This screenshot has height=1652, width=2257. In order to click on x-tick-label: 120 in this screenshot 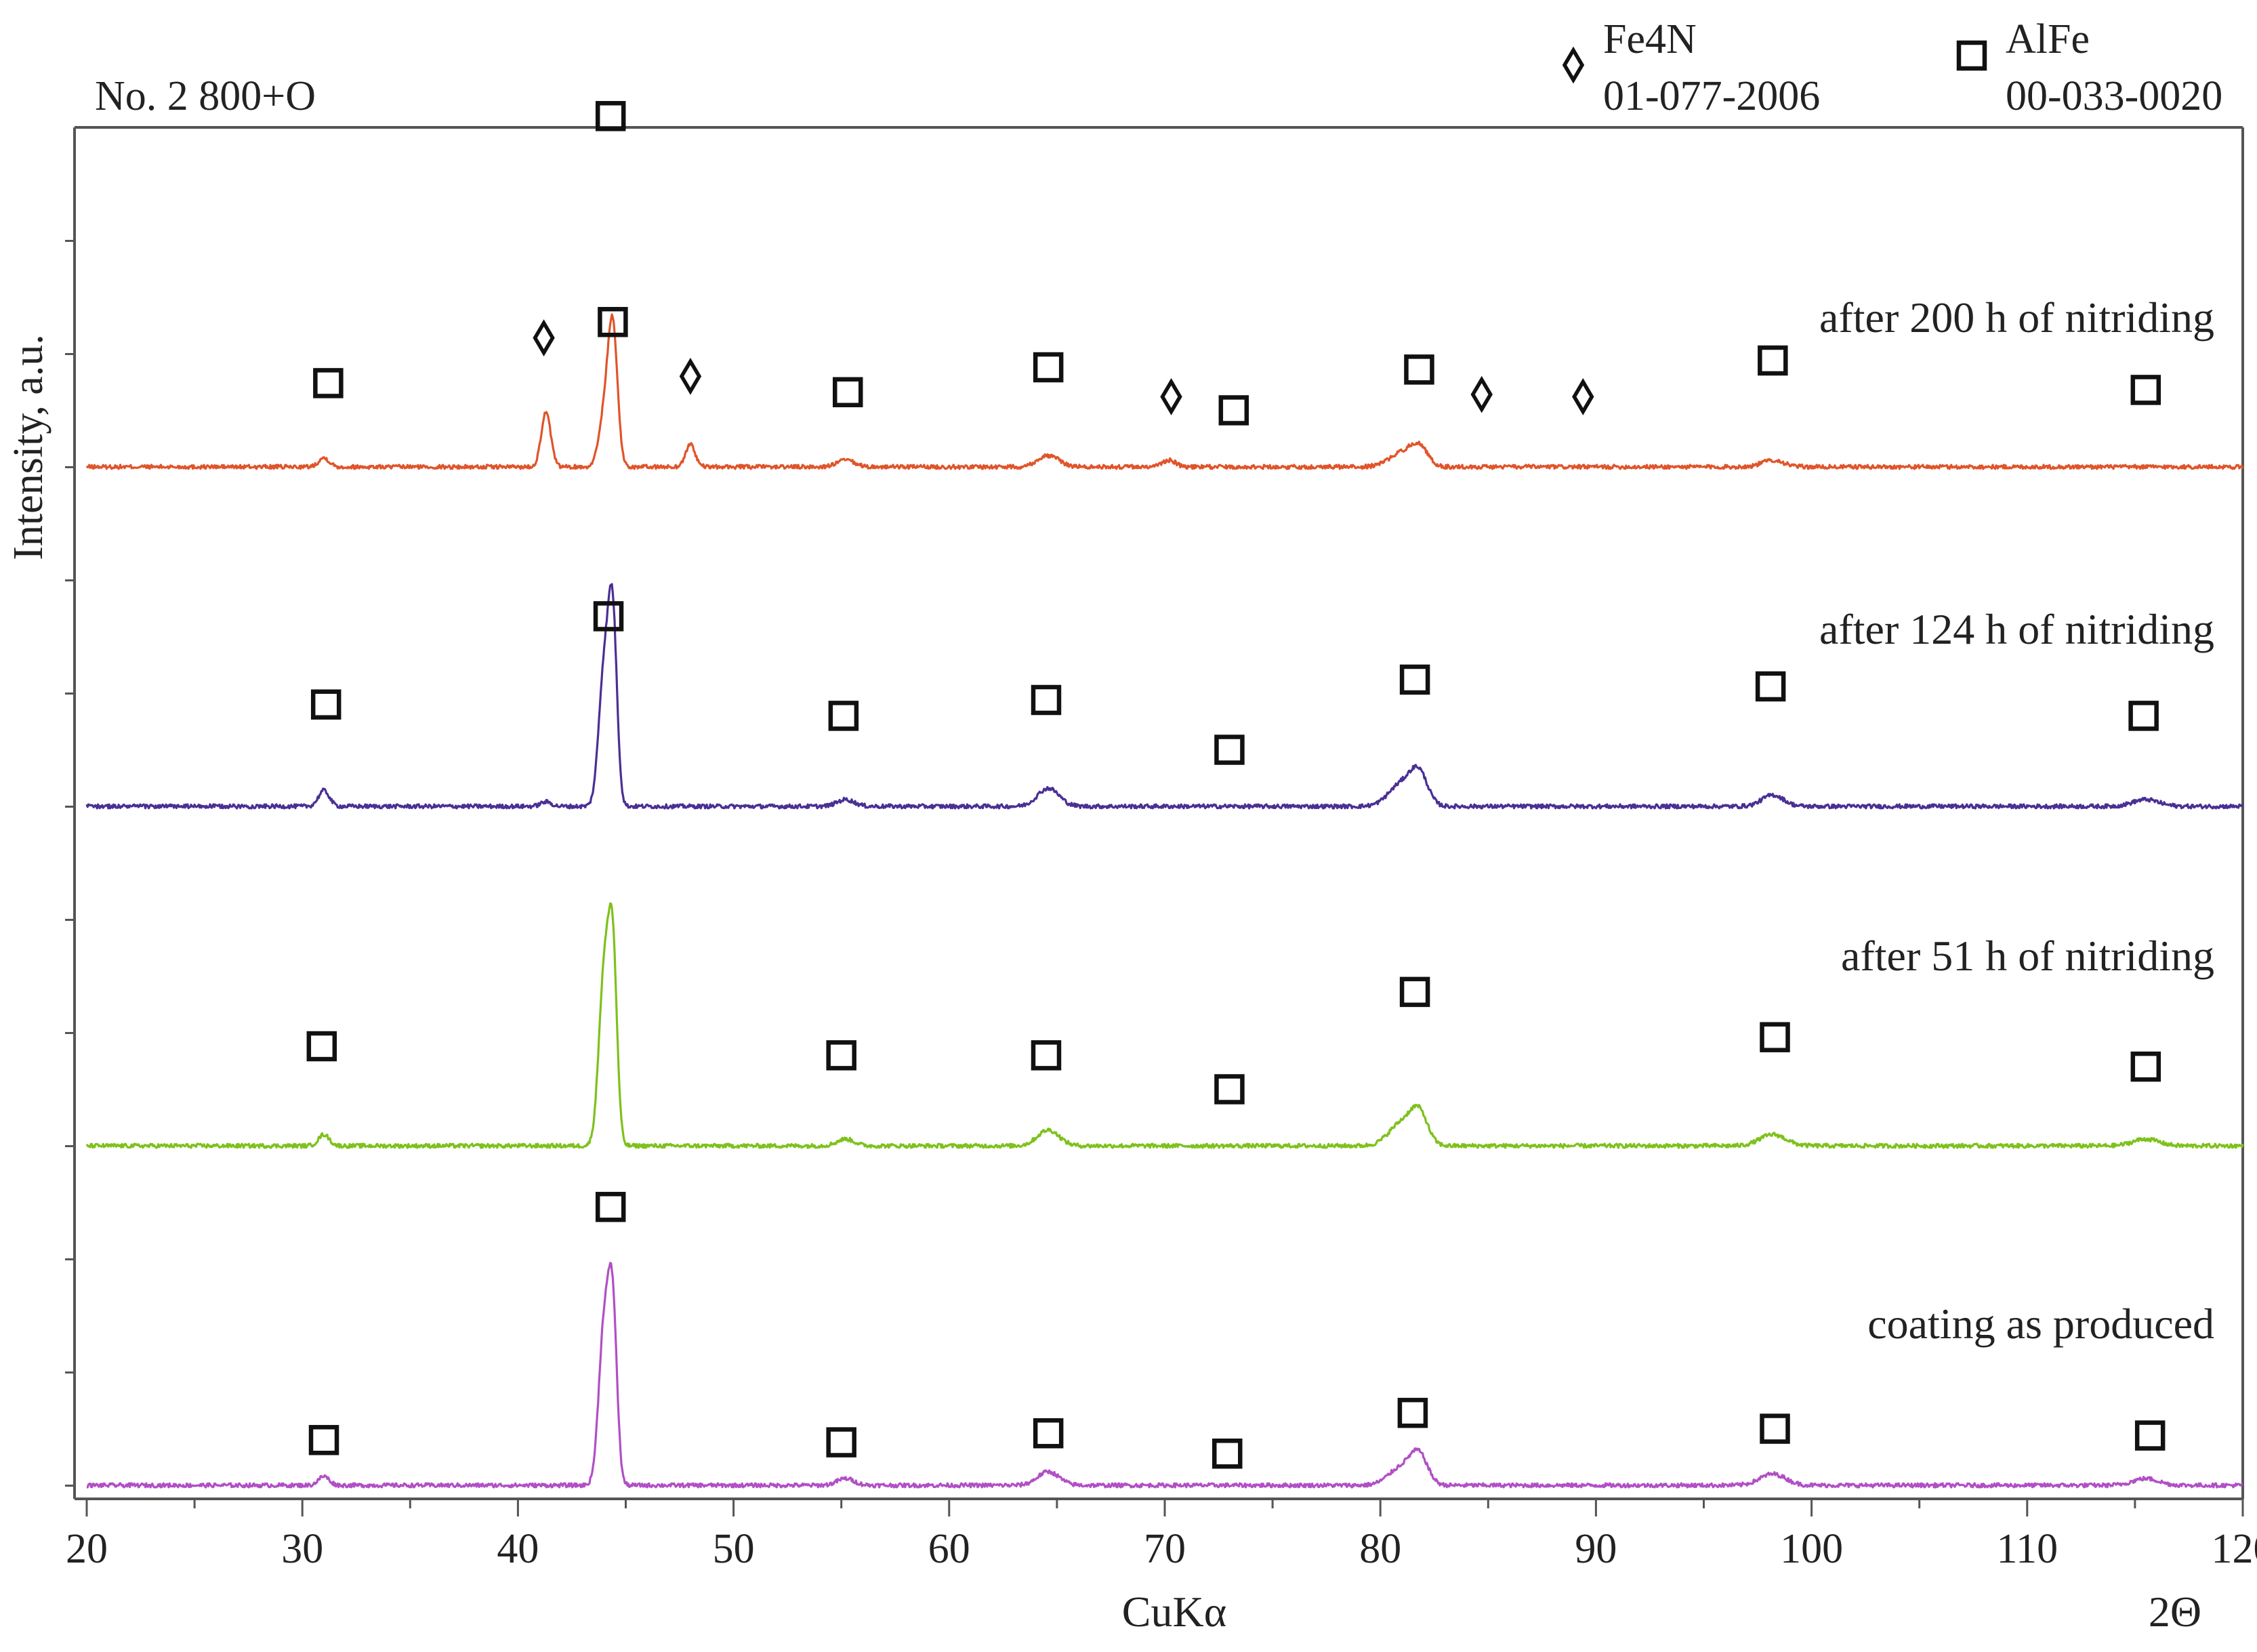, I will do `click(2234, 1549)`.